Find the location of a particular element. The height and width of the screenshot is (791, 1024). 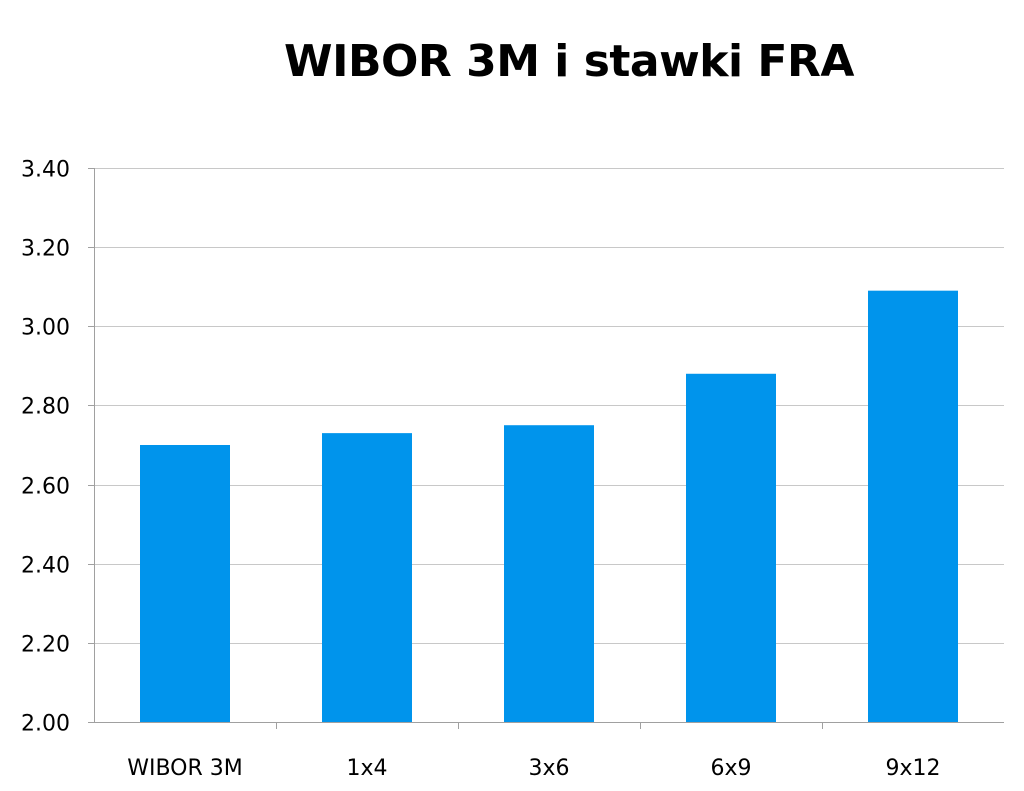

x-tick-label: 9x12 is located at coordinates (912, 768).